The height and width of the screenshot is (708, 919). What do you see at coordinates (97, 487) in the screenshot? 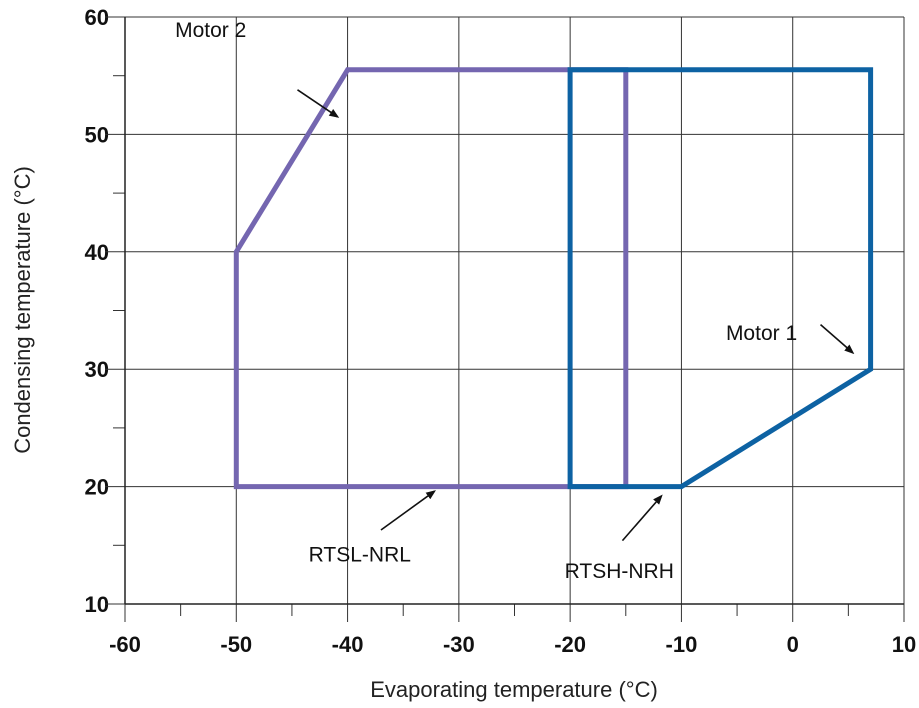
I see `y-tick-label: 20` at bounding box center [97, 487].